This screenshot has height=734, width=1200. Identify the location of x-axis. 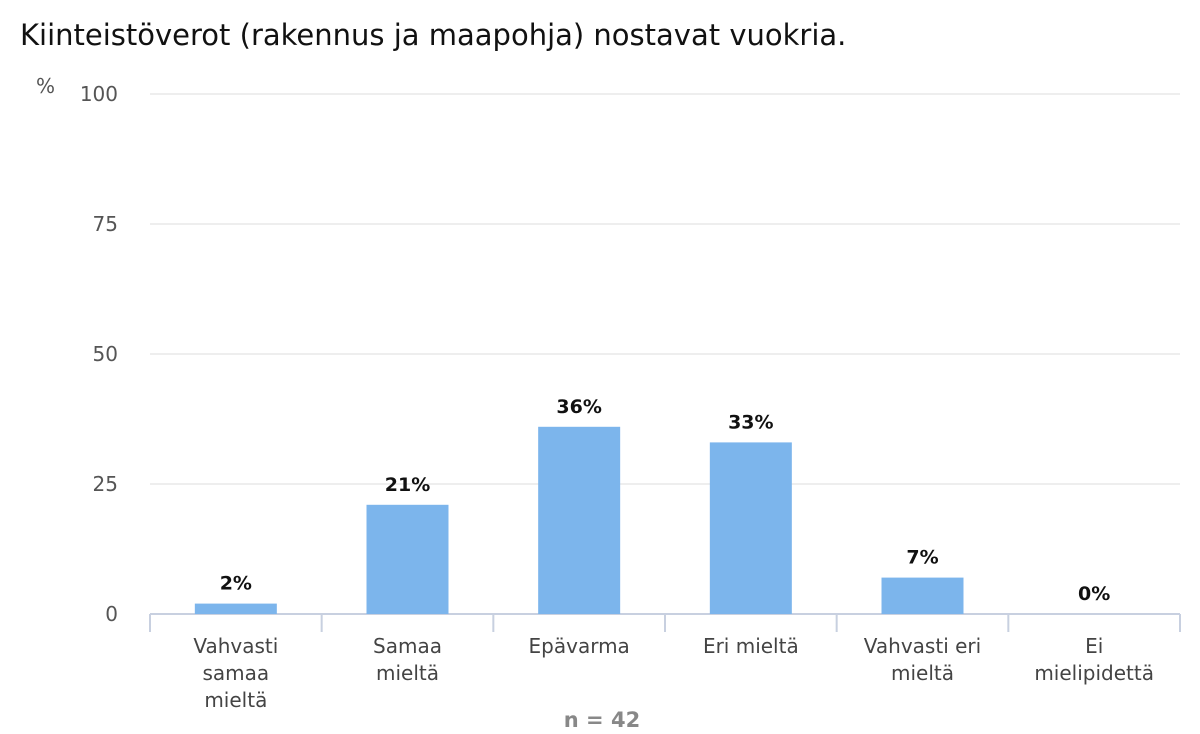
(665, 622).